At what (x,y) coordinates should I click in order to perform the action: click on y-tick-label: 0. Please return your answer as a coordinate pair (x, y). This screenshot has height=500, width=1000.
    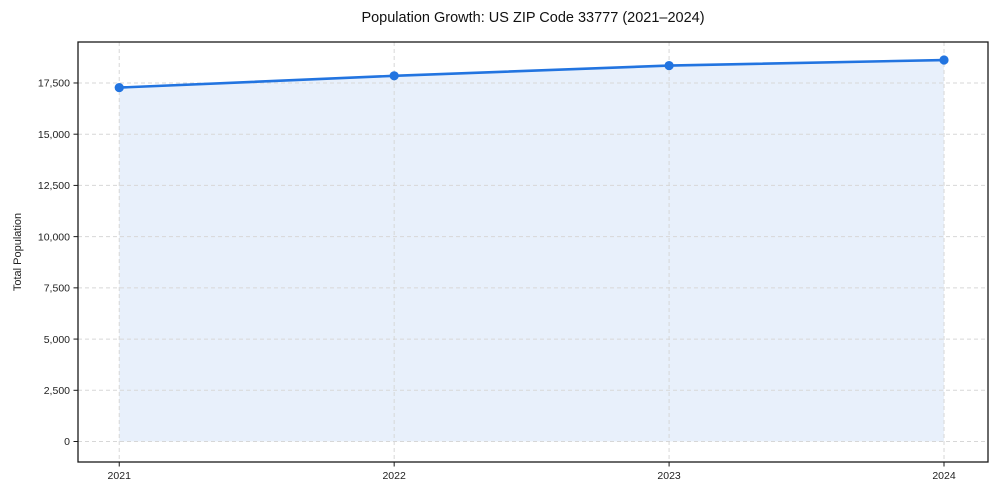
    Looking at the image, I should click on (67, 442).